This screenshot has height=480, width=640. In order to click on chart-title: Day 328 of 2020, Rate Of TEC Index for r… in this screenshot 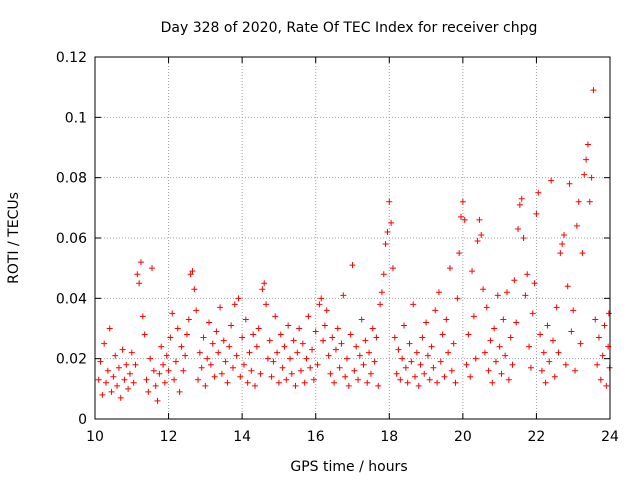, I will do `click(349, 28)`.